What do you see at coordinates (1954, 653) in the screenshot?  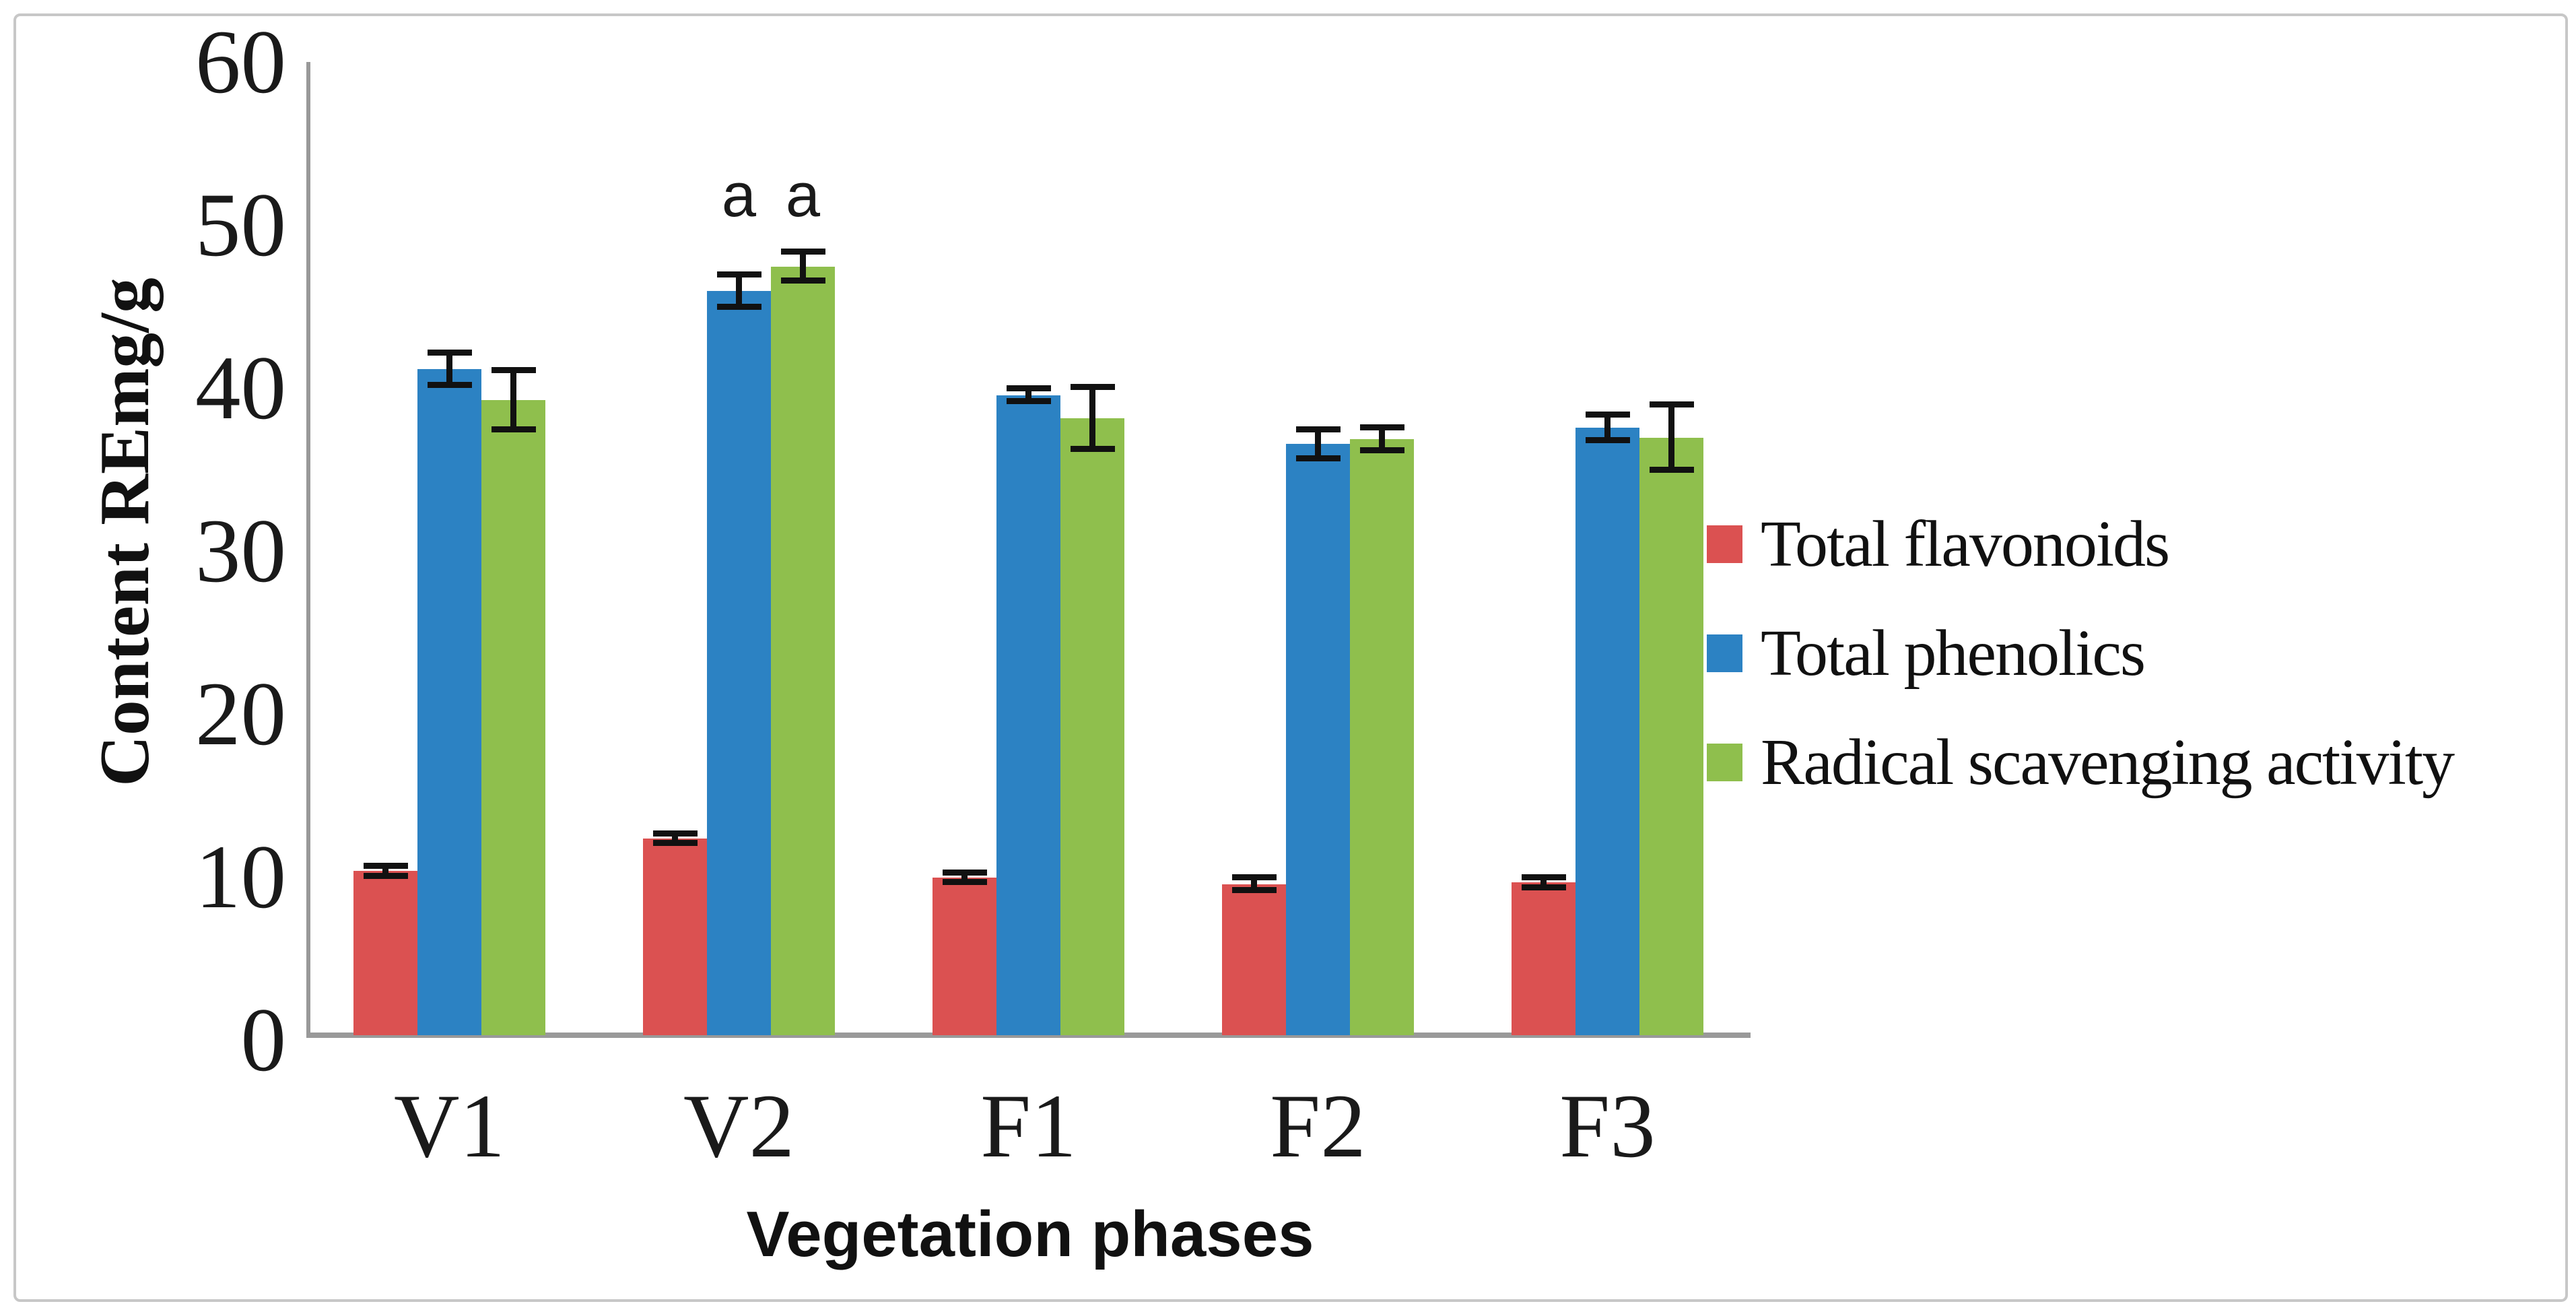 I see `legend-label: Total phenolics` at bounding box center [1954, 653].